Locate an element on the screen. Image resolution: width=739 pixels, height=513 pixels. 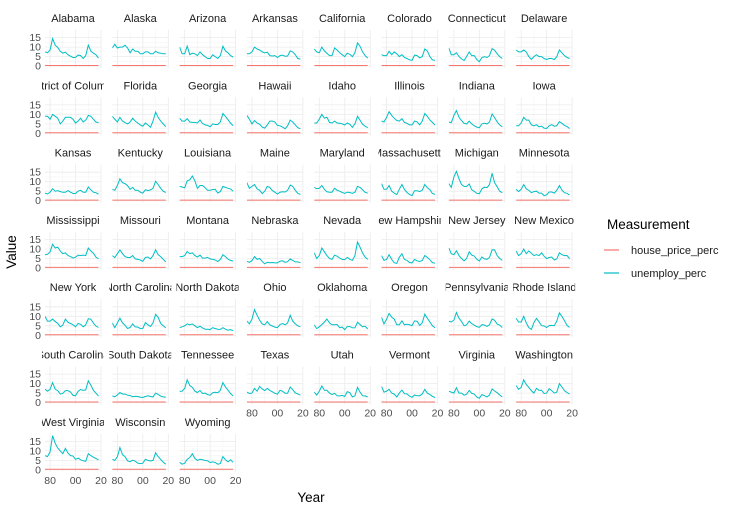
strip-label: New Jersey is located at coordinates (477, 221).